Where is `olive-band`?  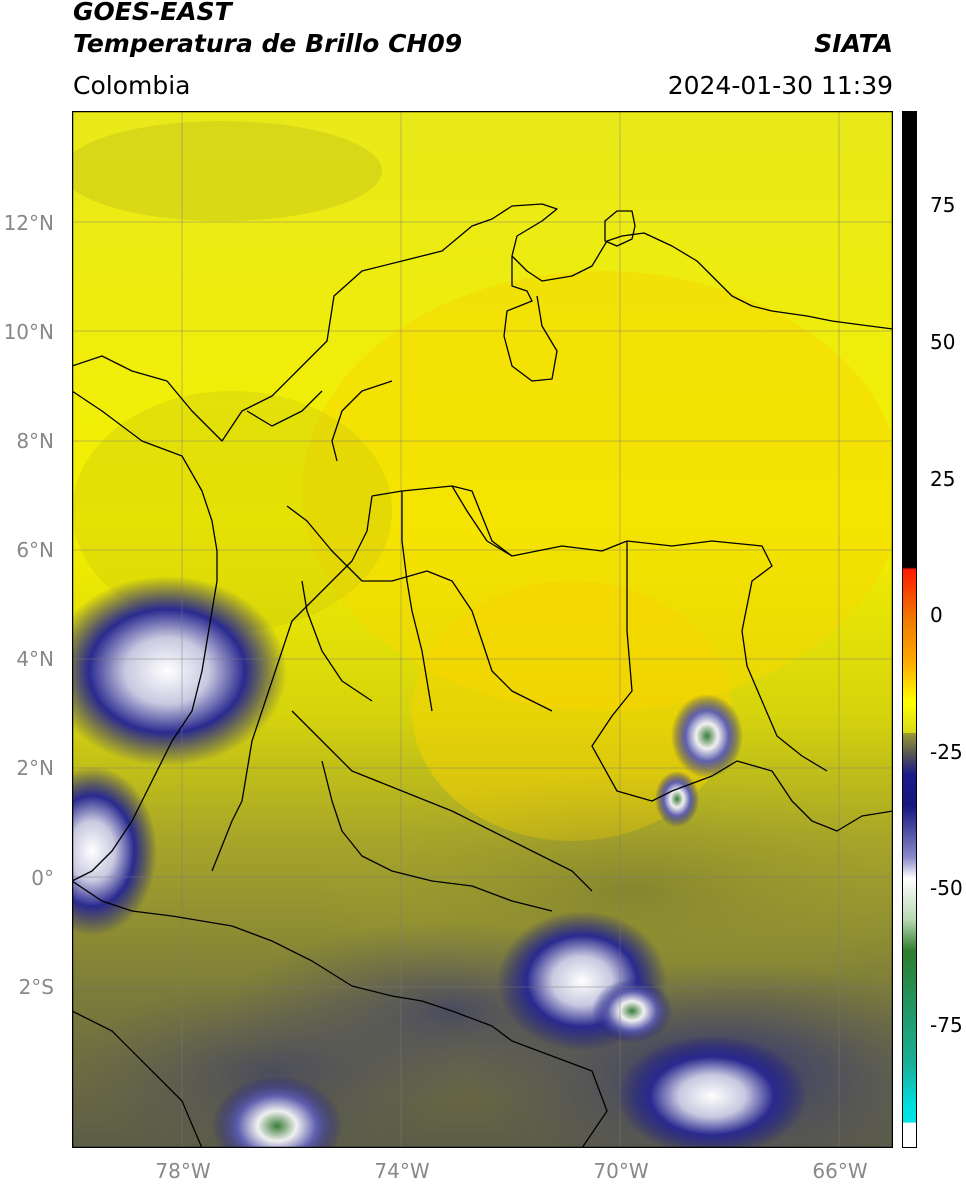
olive-band is located at coordinates (227, 171).